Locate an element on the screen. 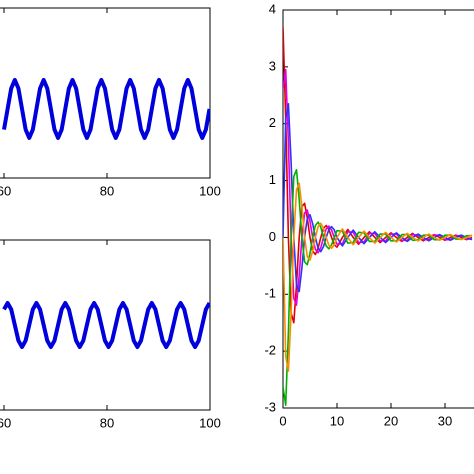 This screenshot has height=474, width=474. y-tick-label: 3 is located at coordinates (272, 65).